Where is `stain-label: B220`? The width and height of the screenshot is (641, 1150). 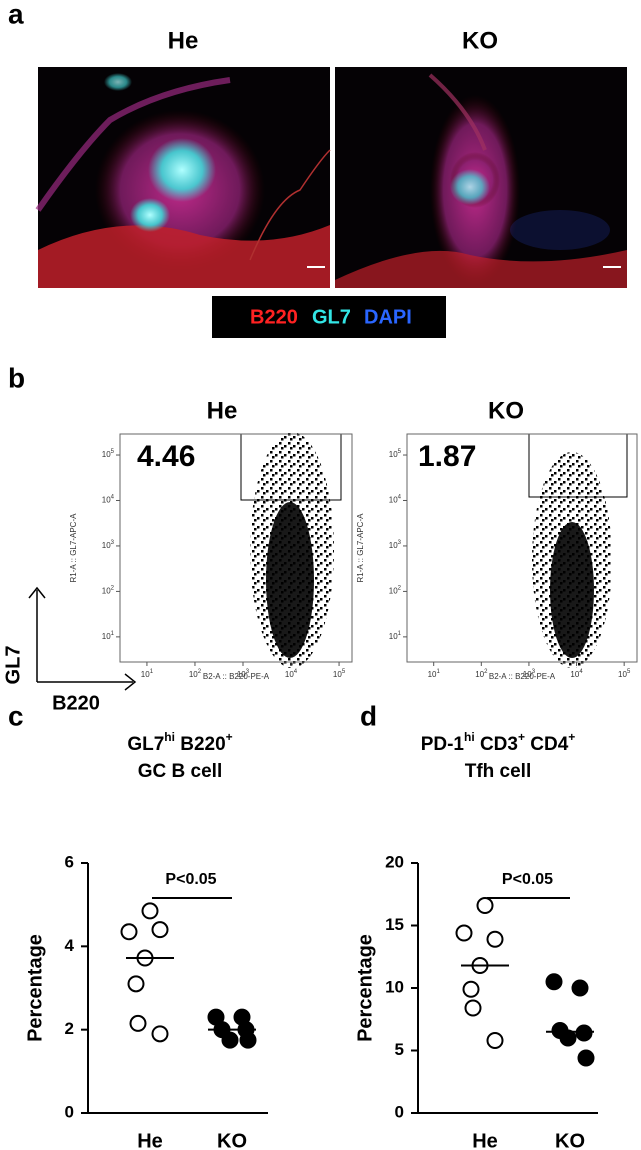 stain-label: B220 is located at coordinates (274, 317).